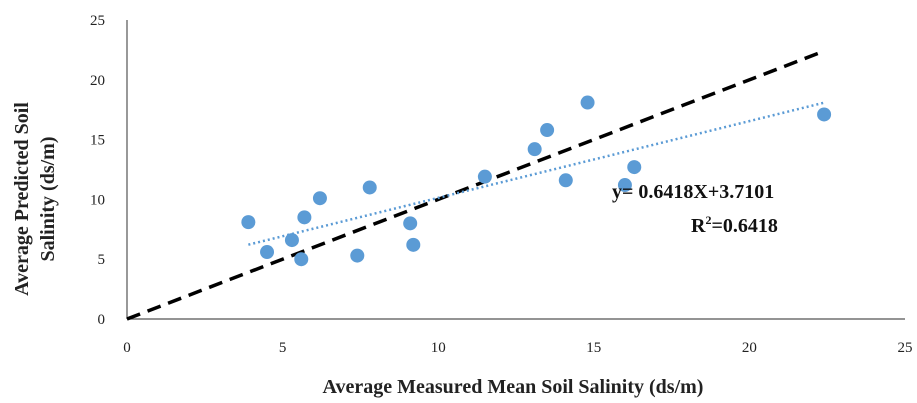  Describe the element at coordinates (744, 226) in the screenshot. I see `r2-value: =0.6418` at that location.